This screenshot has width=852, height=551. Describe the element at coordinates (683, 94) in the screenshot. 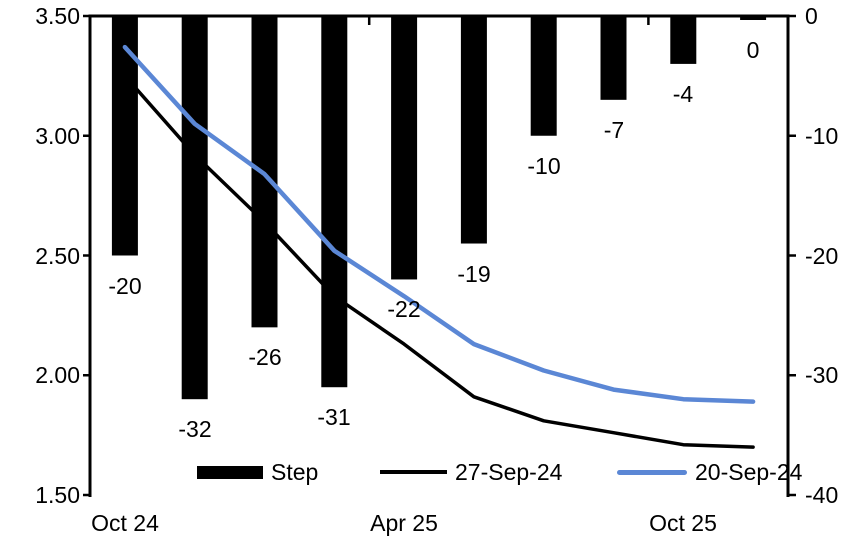

I see `step-bar-label: -4` at that location.